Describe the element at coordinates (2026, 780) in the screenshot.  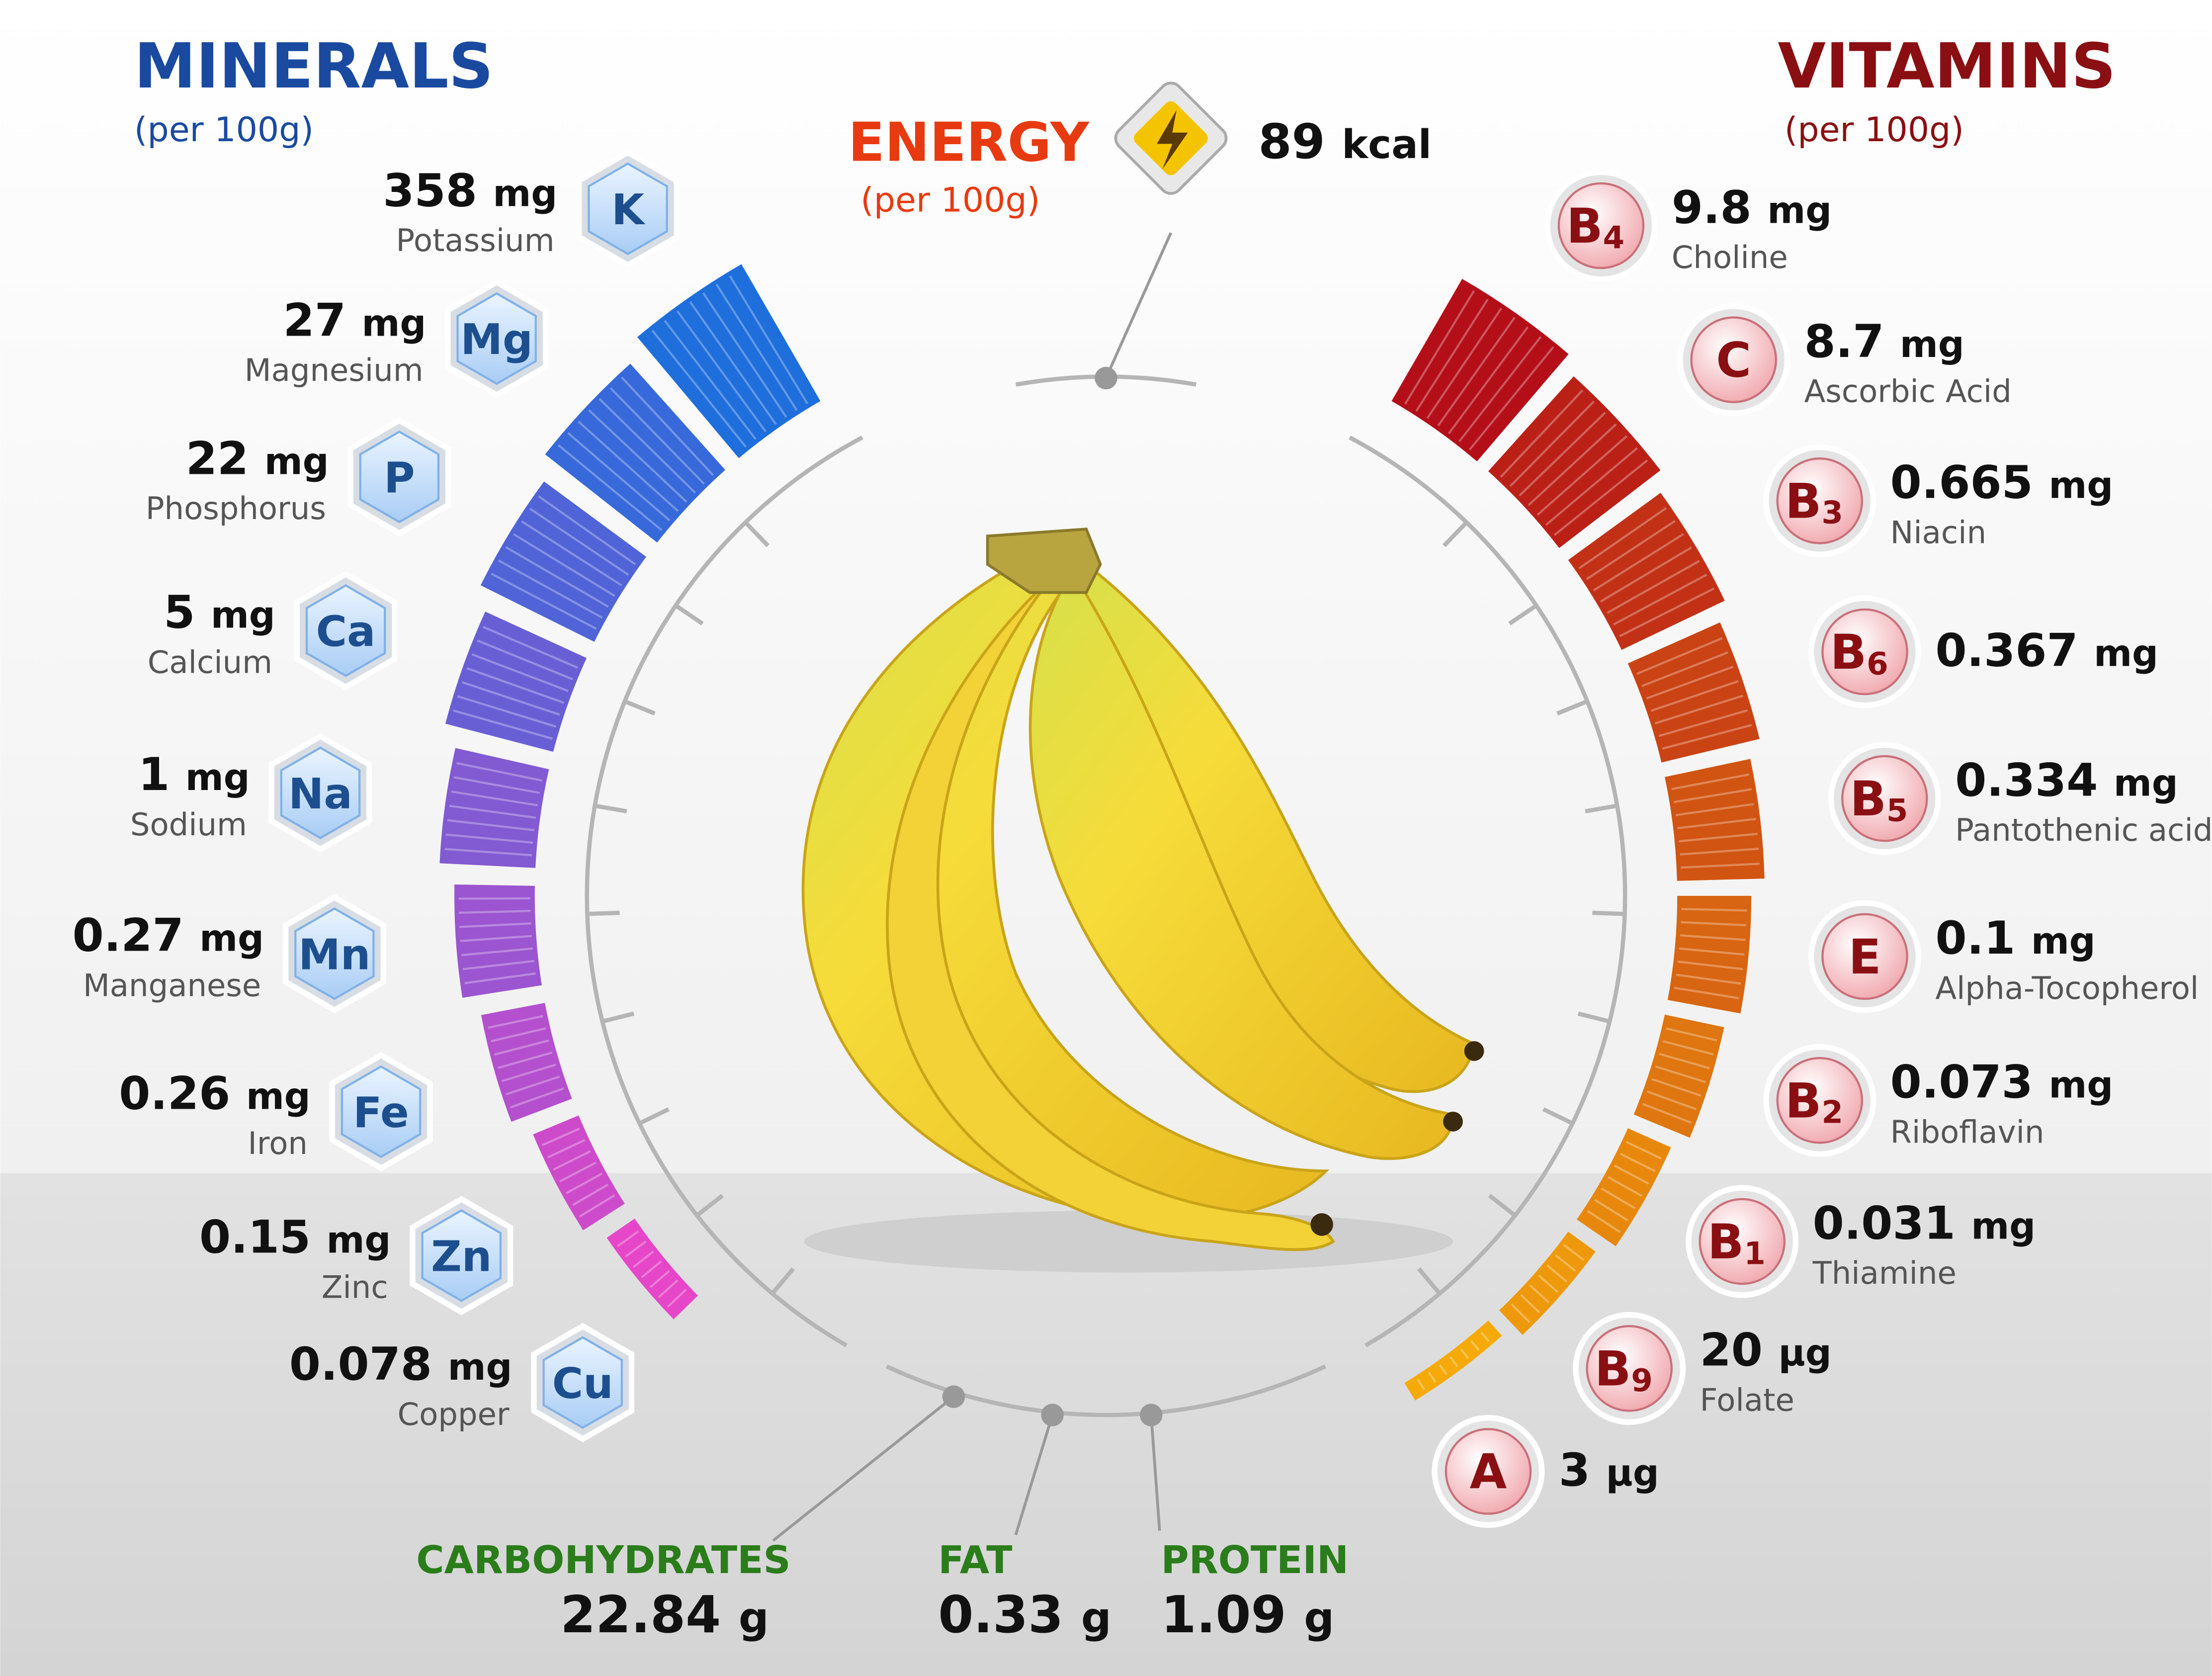
I see `vitamin-value: 0.334` at that location.